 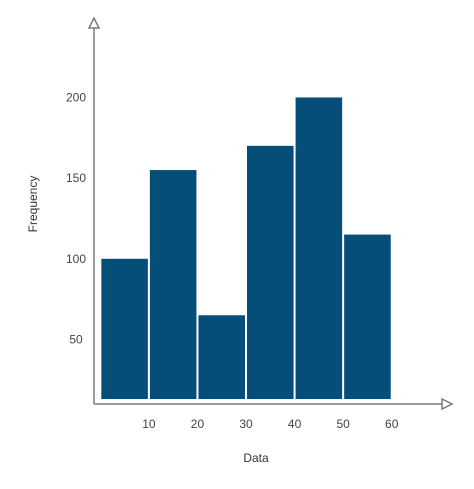 What do you see at coordinates (76, 178) in the screenshot?
I see `y-tick-label-150: 150` at bounding box center [76, 178].